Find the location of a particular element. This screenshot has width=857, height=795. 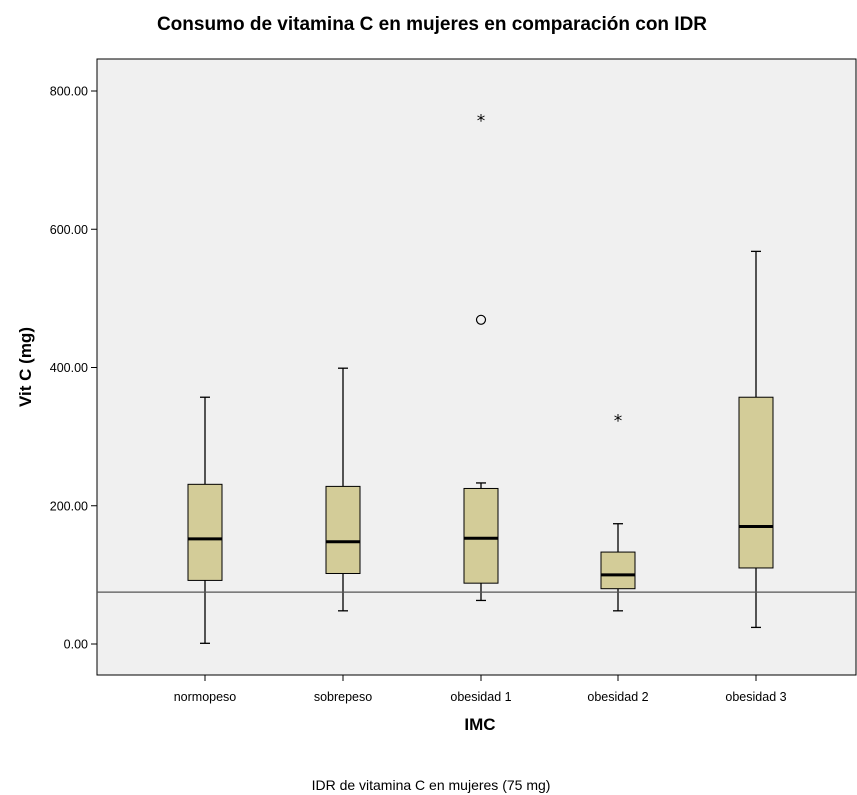

y-axis: 0.00 200.00 400.00 600.00 800.00 is located at coordinates (73, 368).